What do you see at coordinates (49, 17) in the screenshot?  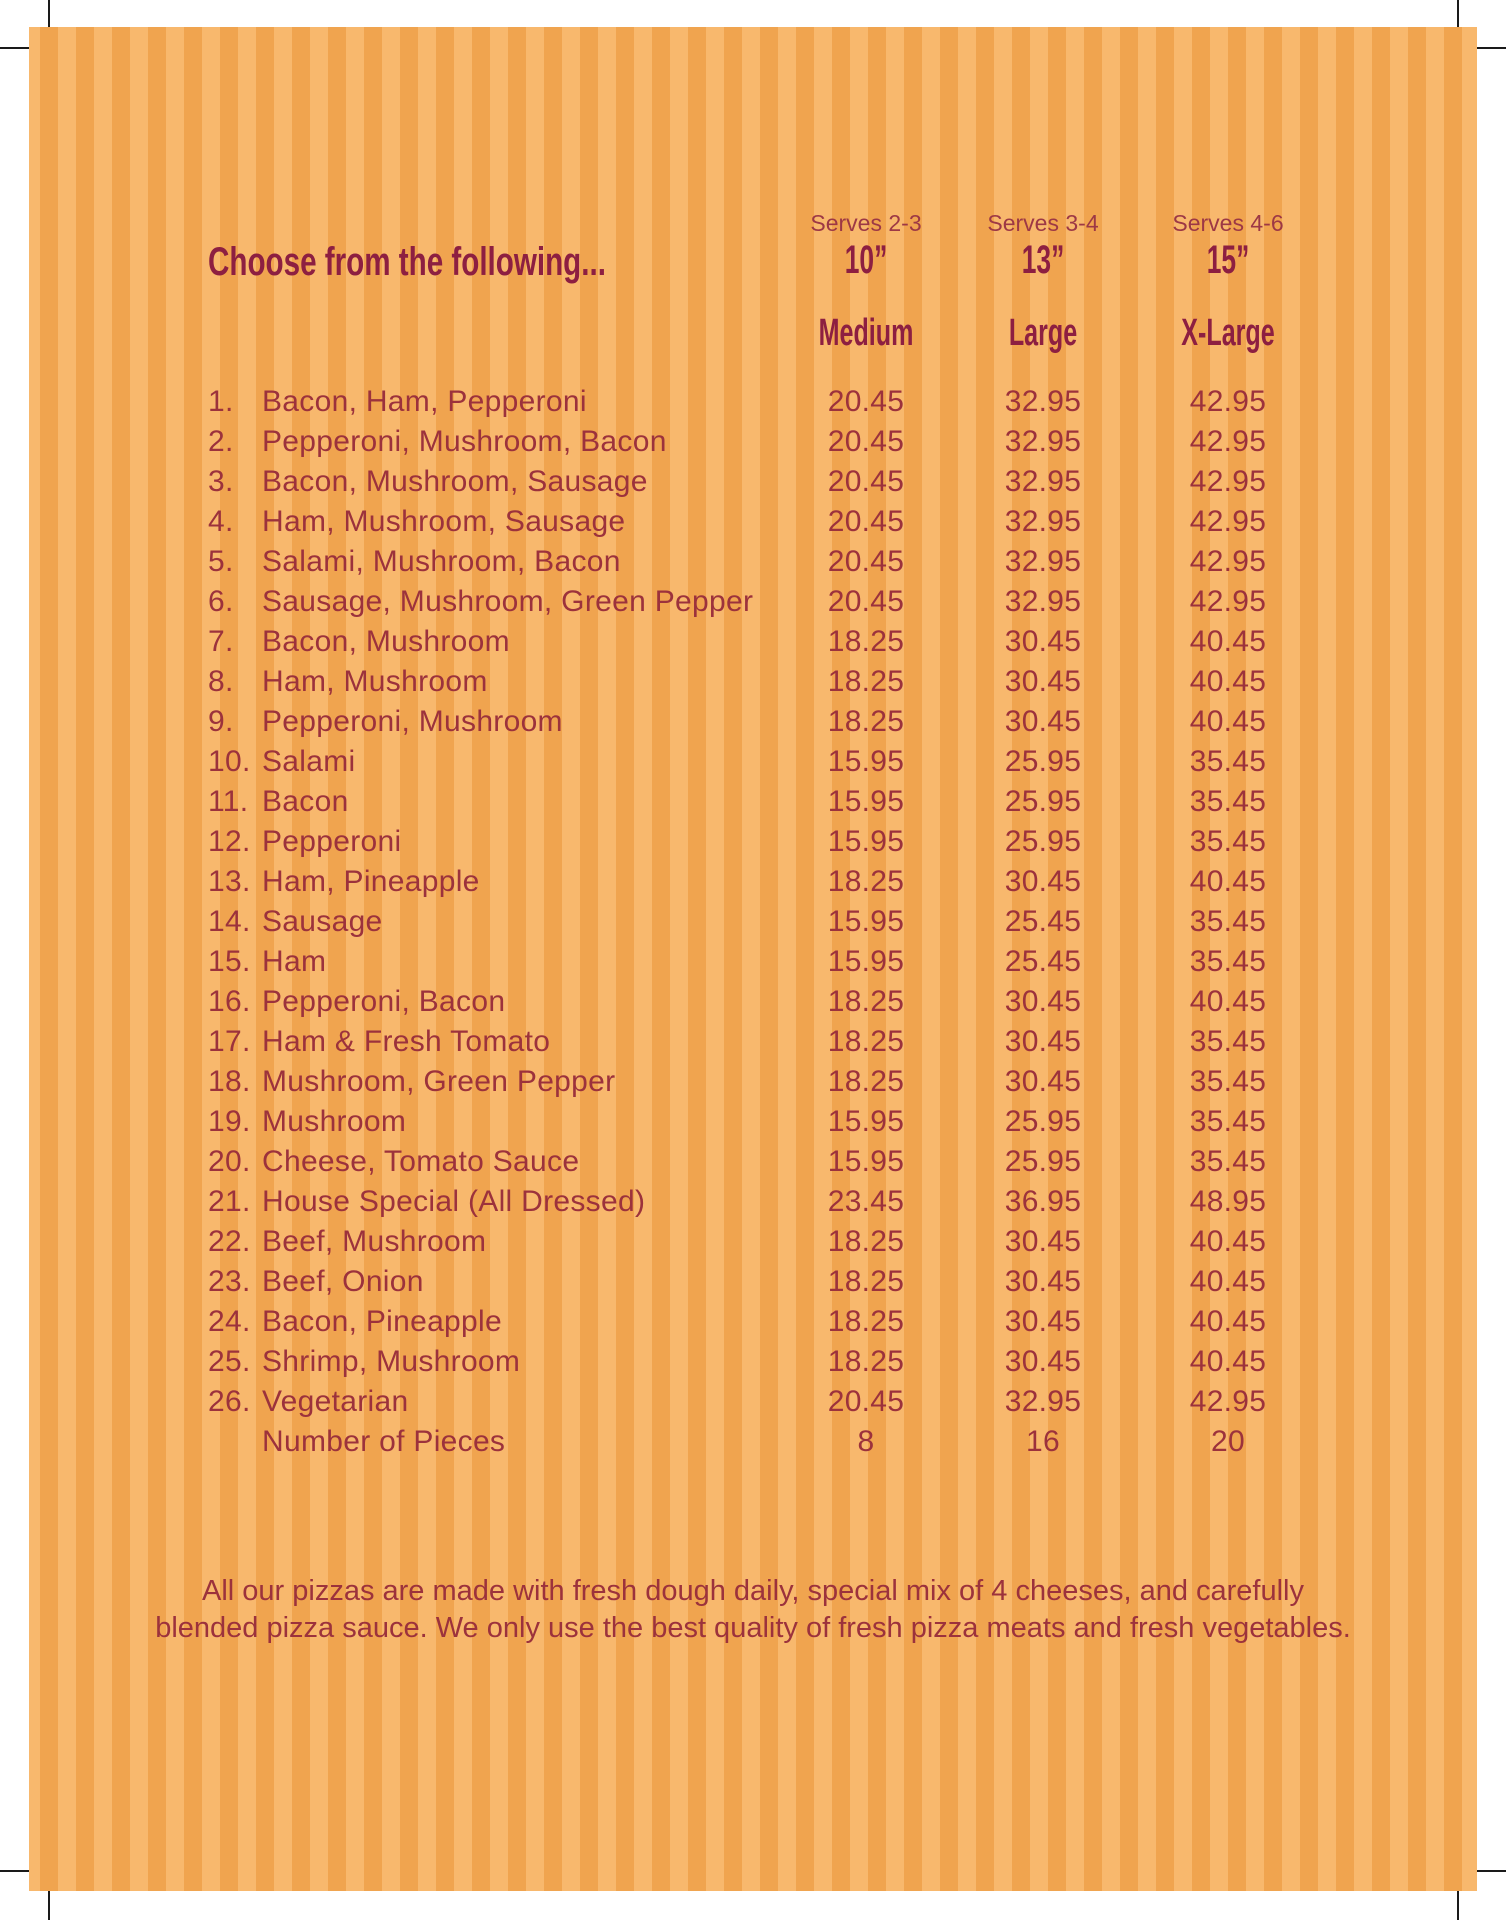 I see `crop-mark-top-left-vertical` at bounding box center [49, 17].